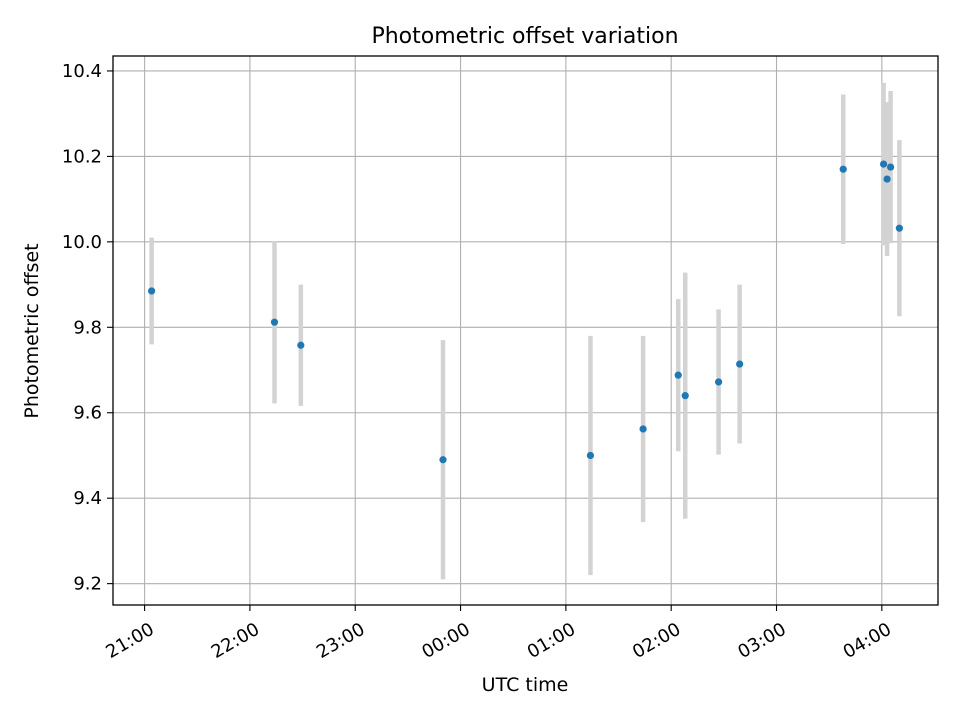 Image resolution: width=960 pixels, height=720 pixels. I want to click on x-tick-label: 23:00, so click(340, 641).